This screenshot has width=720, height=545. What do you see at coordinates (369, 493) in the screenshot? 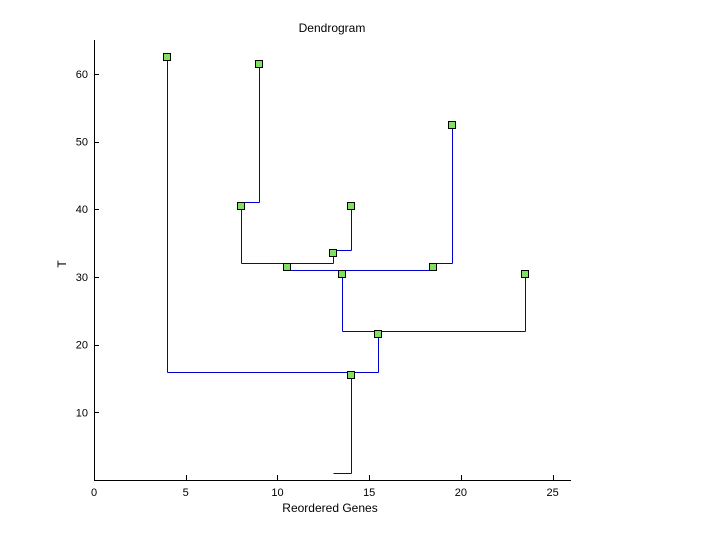
I see `x-tick-label: 15` at bounding box center [369, 493].